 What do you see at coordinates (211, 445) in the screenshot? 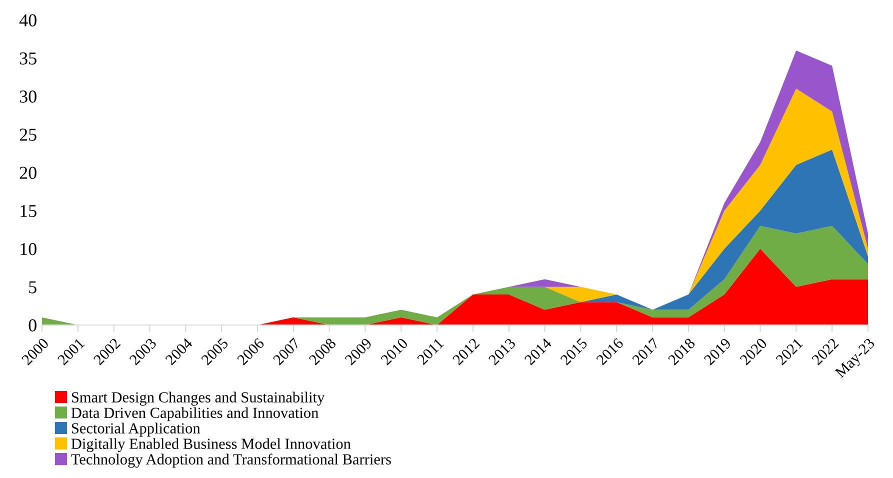
I see `legend-label: Digitally Enabled Business Model Innovation` at bounding box center [211, 445].